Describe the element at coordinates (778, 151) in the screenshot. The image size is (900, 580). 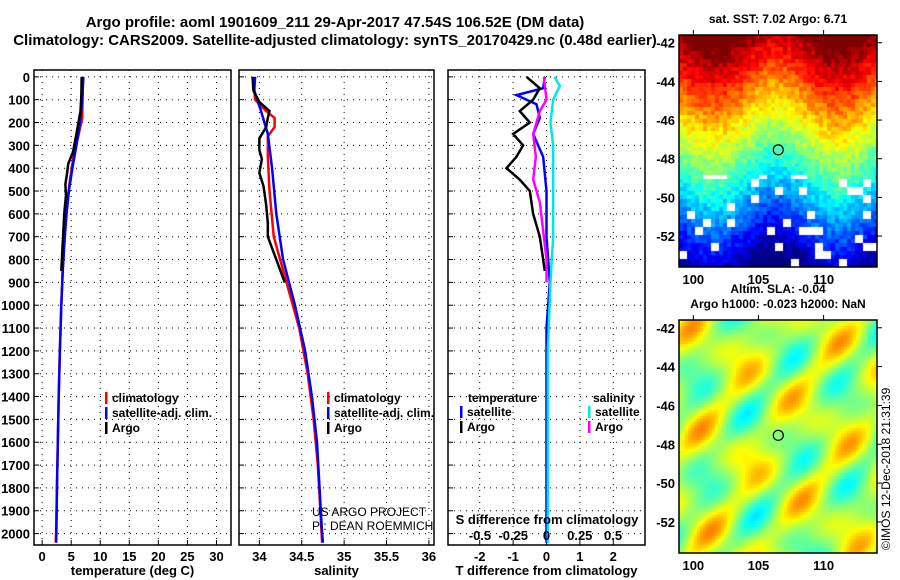
I see `sst-map-image` at that location.